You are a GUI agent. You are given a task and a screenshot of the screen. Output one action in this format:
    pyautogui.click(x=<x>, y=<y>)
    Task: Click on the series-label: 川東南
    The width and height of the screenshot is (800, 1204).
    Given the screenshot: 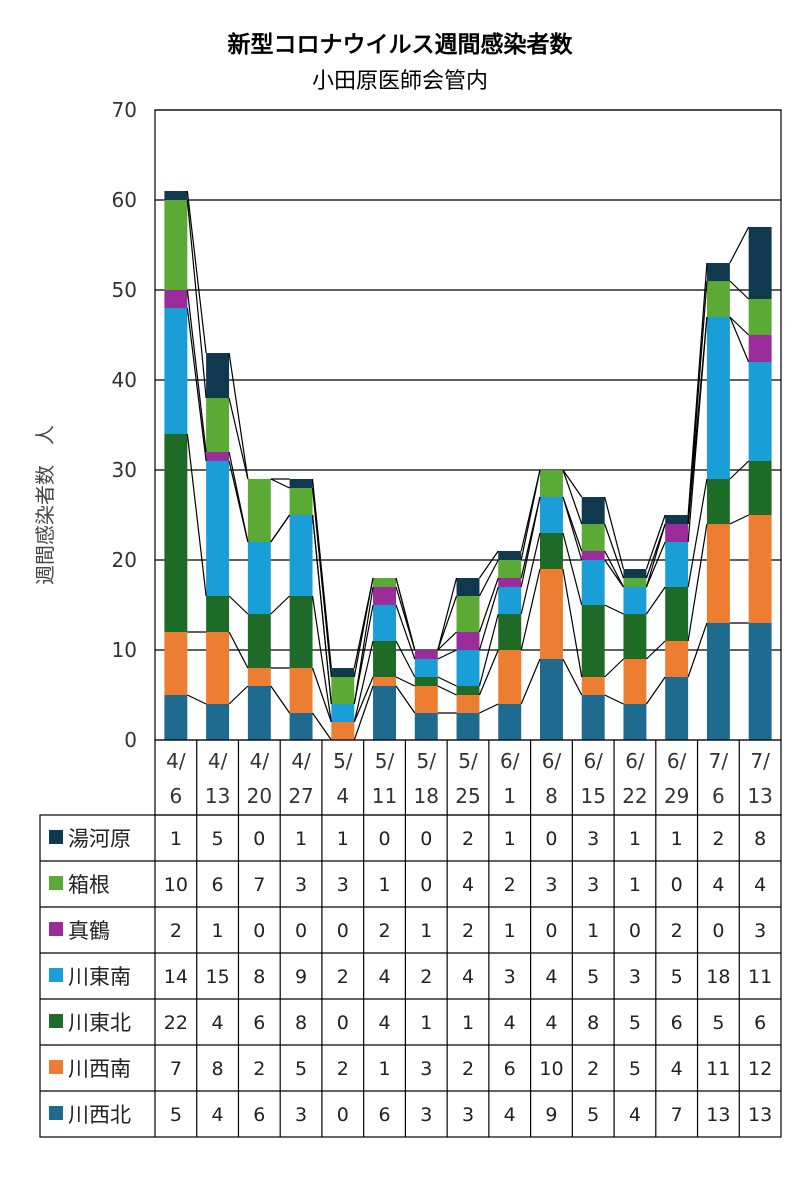 What is the action you would take?
    pyautogui.click(x=99, y=977)
    